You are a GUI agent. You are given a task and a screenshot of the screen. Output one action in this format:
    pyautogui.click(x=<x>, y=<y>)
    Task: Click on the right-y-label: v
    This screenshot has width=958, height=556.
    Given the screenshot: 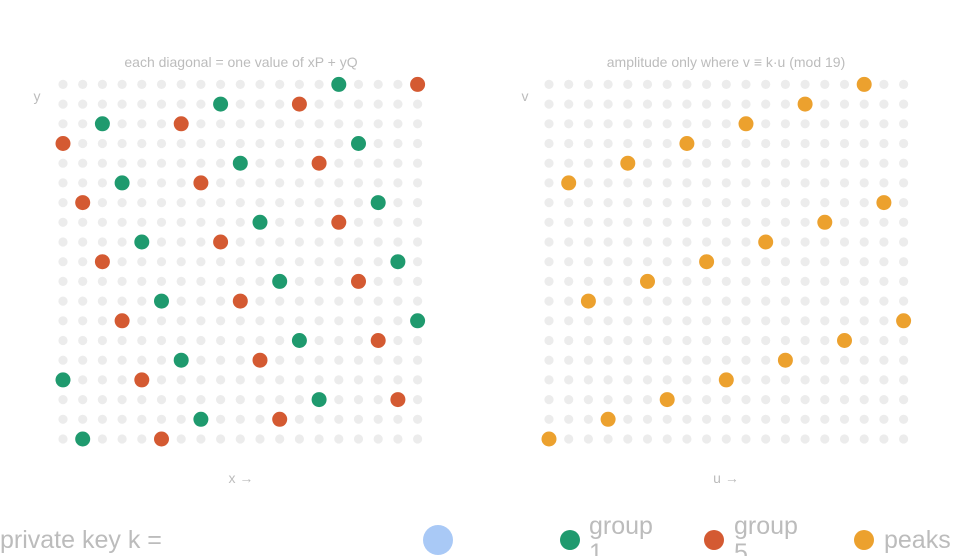 What is the action you would take?
    pyautogui.click(x=525, y=96)
    